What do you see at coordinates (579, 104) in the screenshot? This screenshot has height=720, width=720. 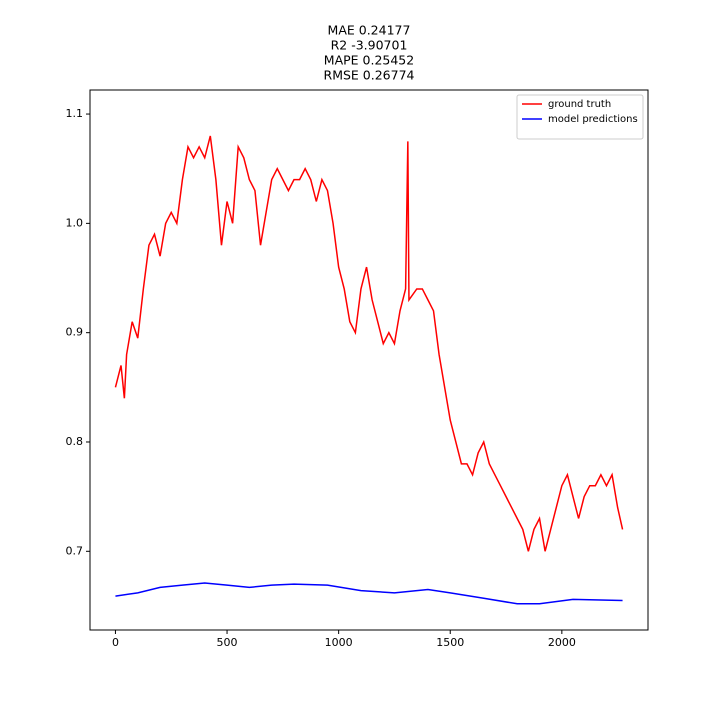 I see `legend-label: ground truth` at bounding box center [579, 104].